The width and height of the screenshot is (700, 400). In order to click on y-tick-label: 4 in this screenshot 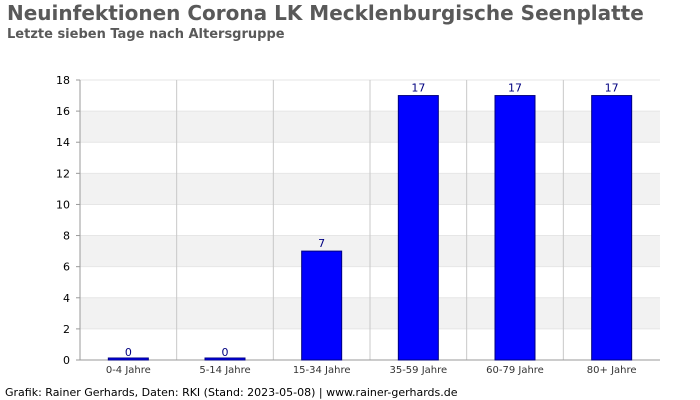, I will do `click(66, 298)`.